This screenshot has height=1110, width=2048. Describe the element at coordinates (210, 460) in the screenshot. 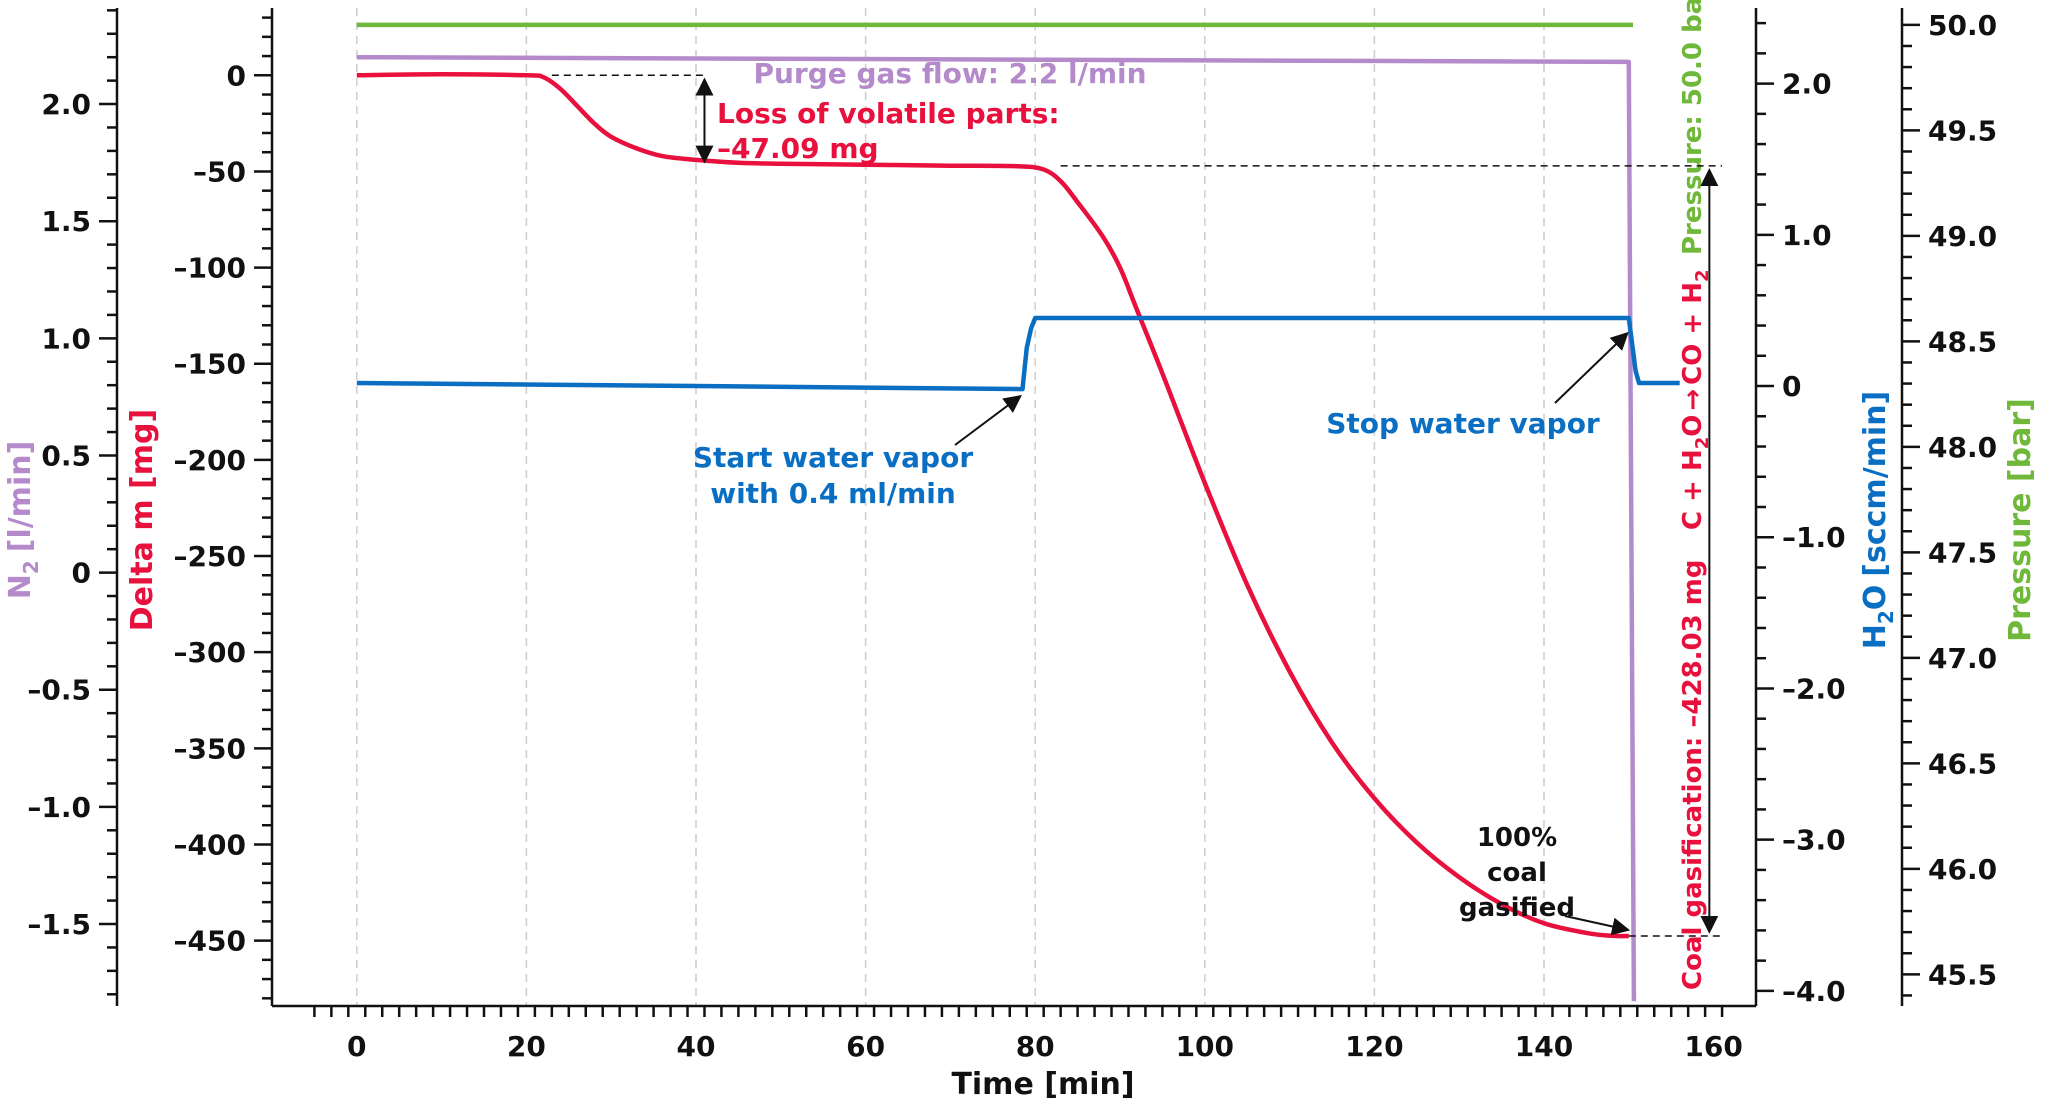

I see `delta_m-tick-label: –200` at that location.